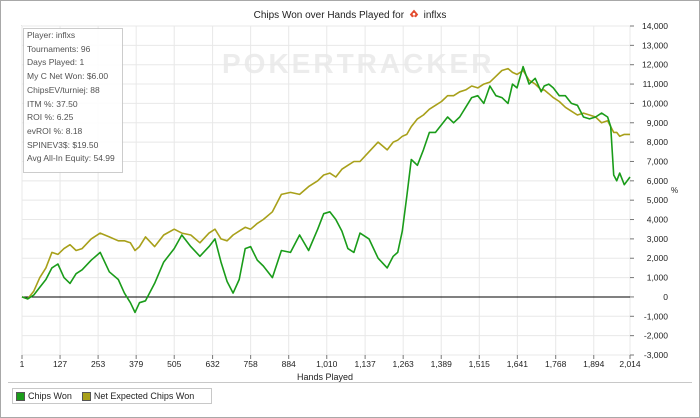 This screenshot has width=700, height=418. Describe the element at coordinates (435, 15) in the screenshot. I see `chart-title-player: inflxs` at that location.